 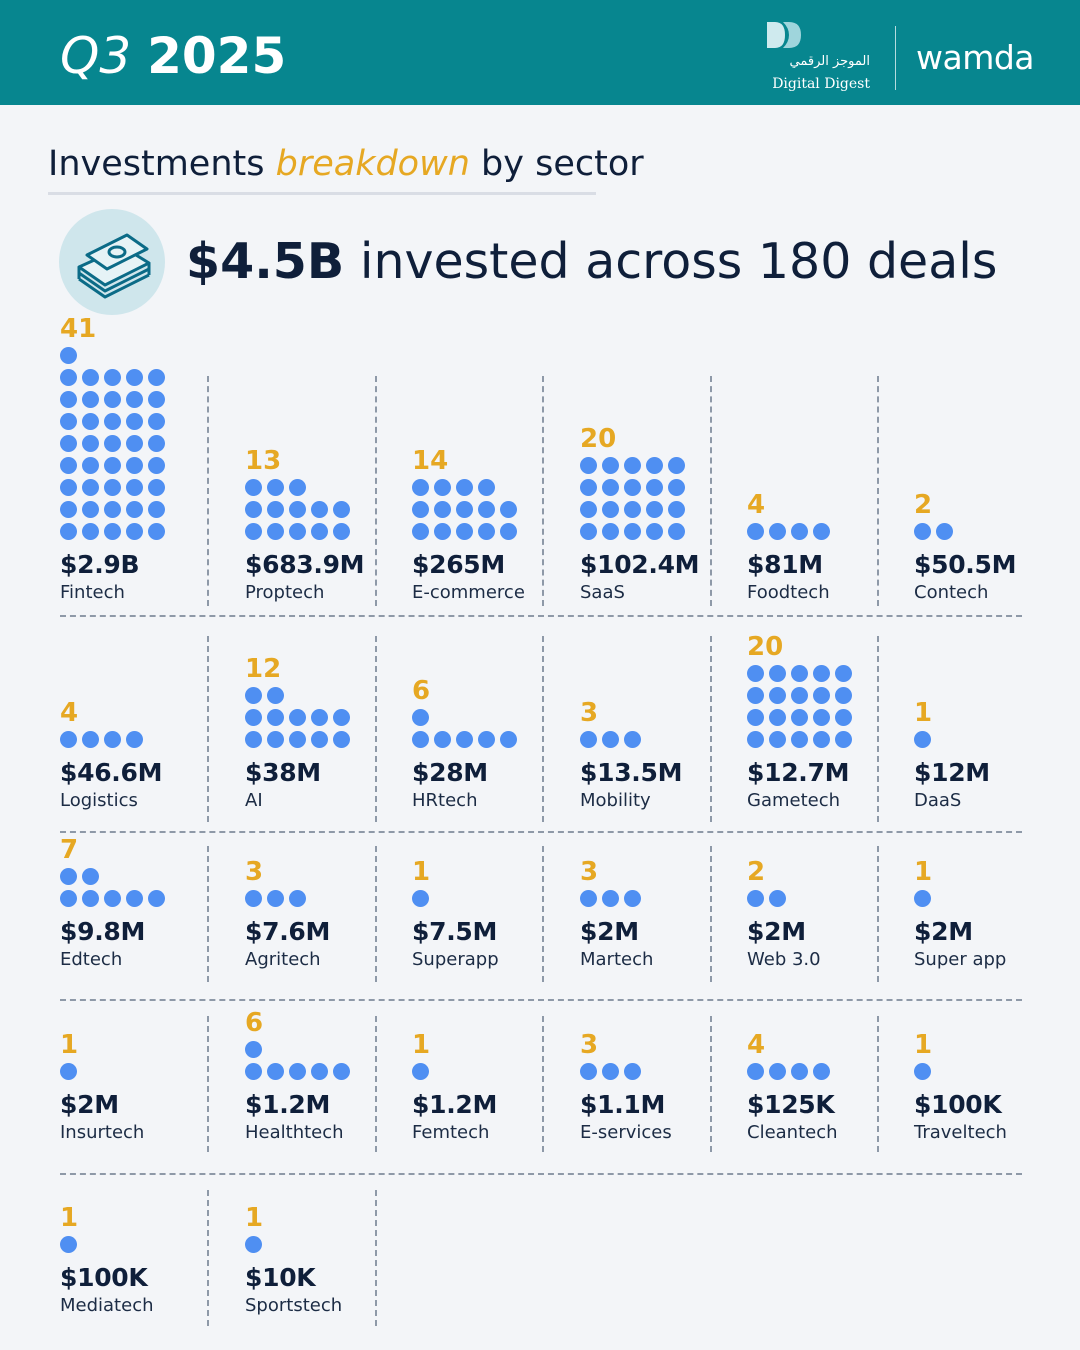 What do you see at coordinates (91, 959) in the screenshot?
I see `sector-name: Edtech` at bounding box center [91, 959].